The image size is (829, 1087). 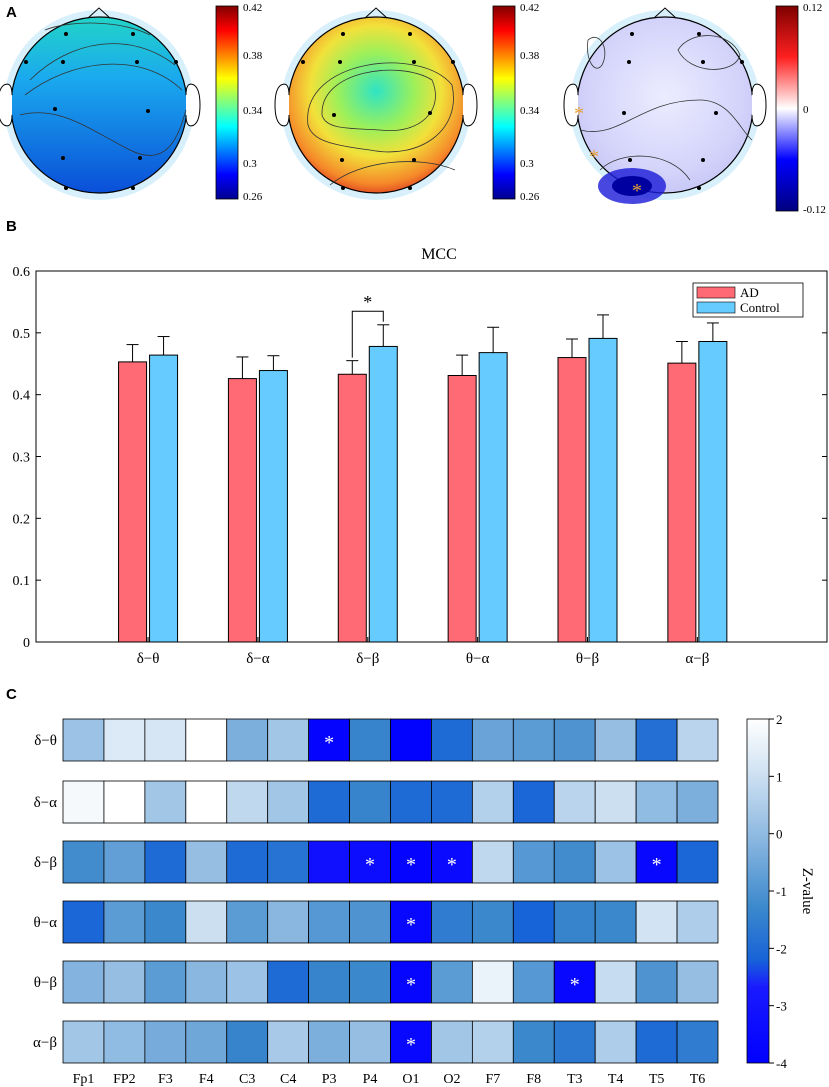 I want to click on column-label: P3, so click(x=329, y=1079).